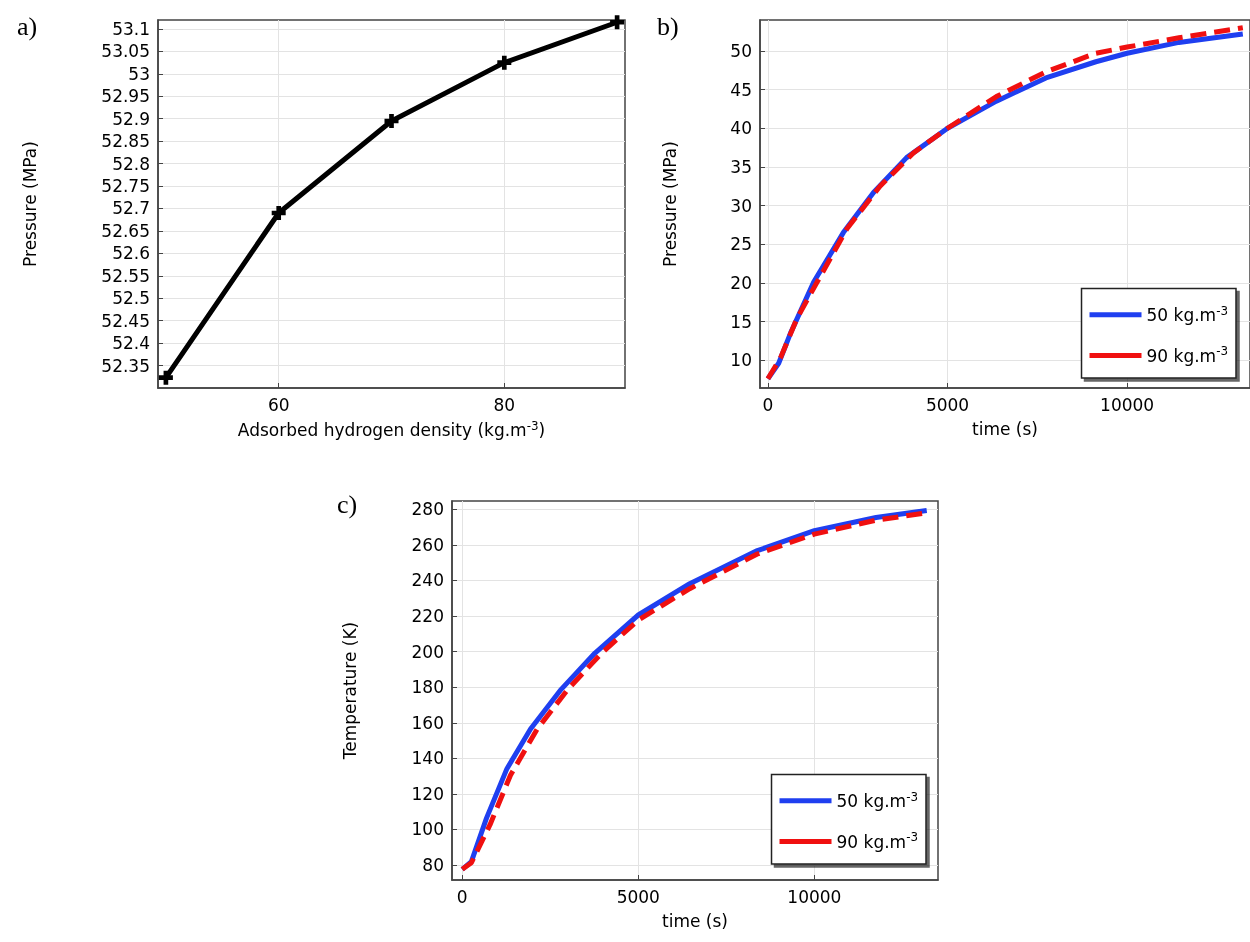 The image size is (1250, 942). Describe the element at coordinates (347, 504) in the screenshot. I see `chart-title: c)` at that location.